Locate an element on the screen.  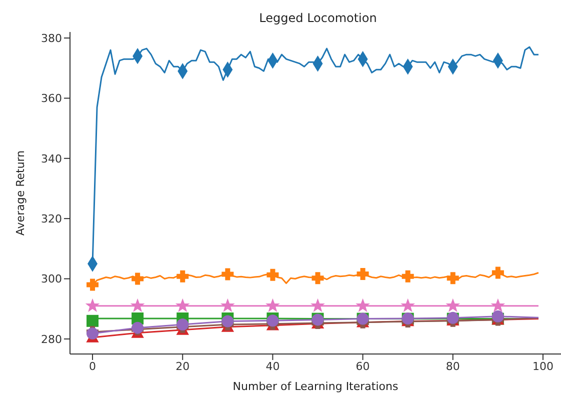
y-axis-title: Average Return is located at coordinates (20, 193).